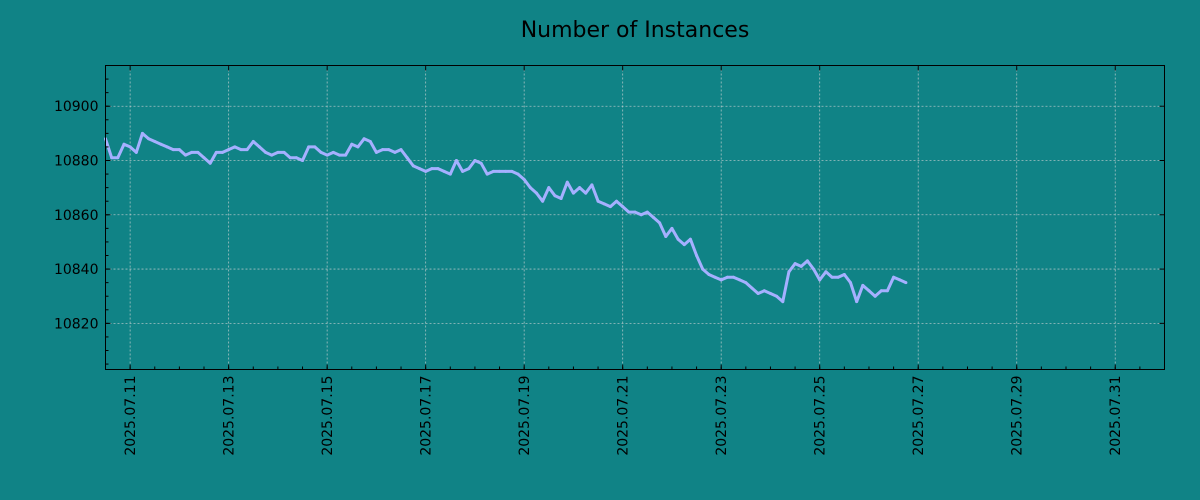 The image size is (1200, 500). What do you see at coordinates (1018, 416) in the screenshot?
I see `x-tick-label: 2025.07.29` at bounding box center [1018, 416].